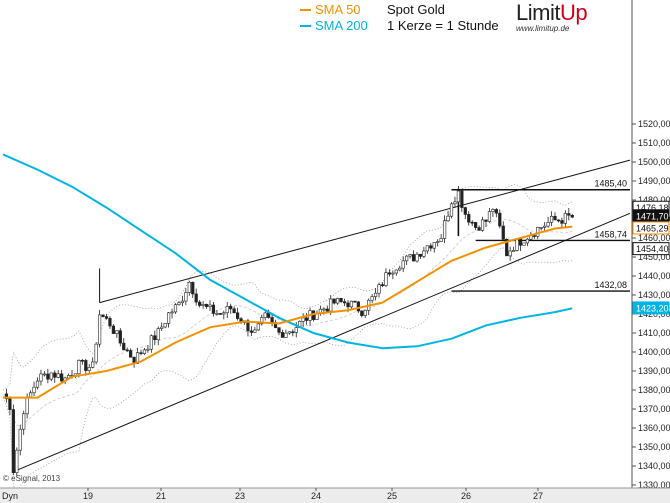 The width and height of the screenshot is (670, 503). What do you see at coordinates (654, 162) in the screenshot?
I see `price-tick-label: 1500,00` at bounding box center [654, 162].